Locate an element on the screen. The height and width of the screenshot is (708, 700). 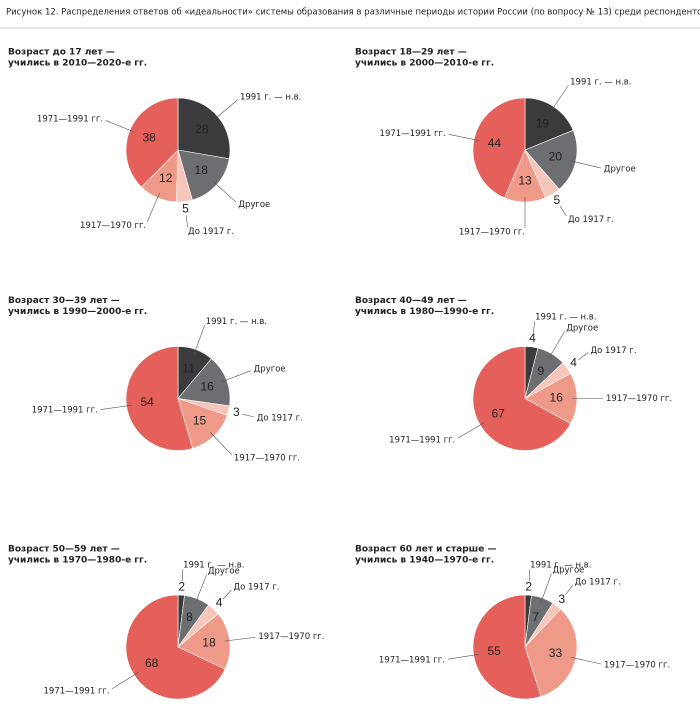
value-label: 33 is located at coordinates (556, 653).